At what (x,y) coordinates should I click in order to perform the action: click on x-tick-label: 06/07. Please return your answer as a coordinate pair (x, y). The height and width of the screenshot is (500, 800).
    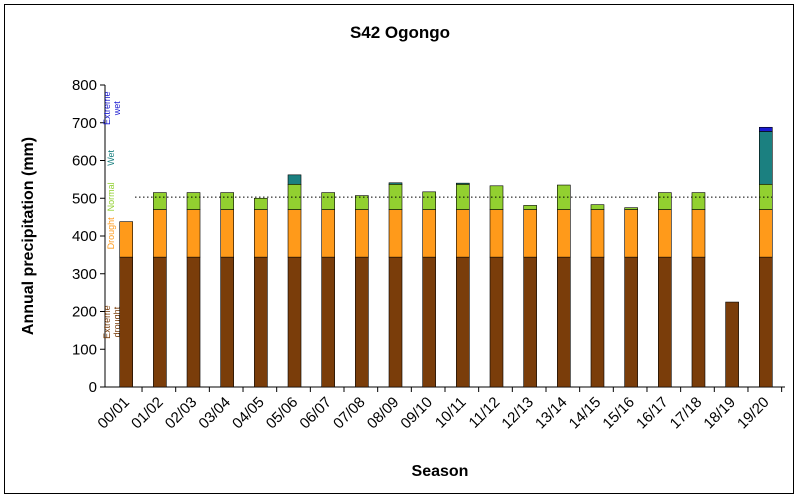
    Looking at the image, I should click on (315, 413).